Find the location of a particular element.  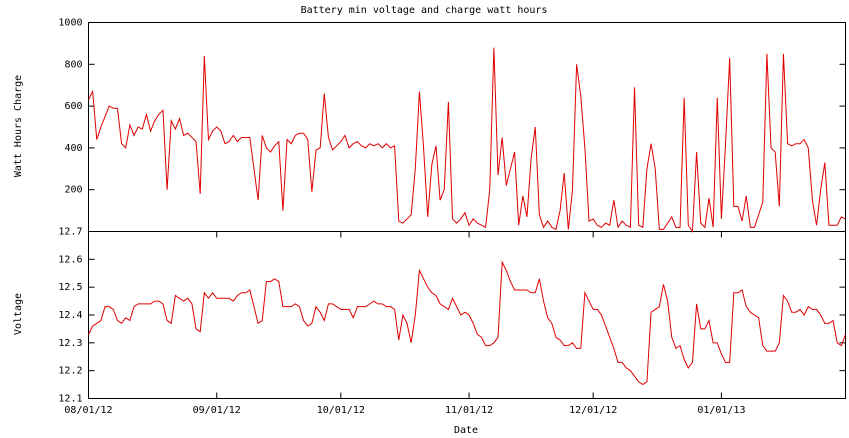

x-axis-label: Date is located at coordinates (466, 430).